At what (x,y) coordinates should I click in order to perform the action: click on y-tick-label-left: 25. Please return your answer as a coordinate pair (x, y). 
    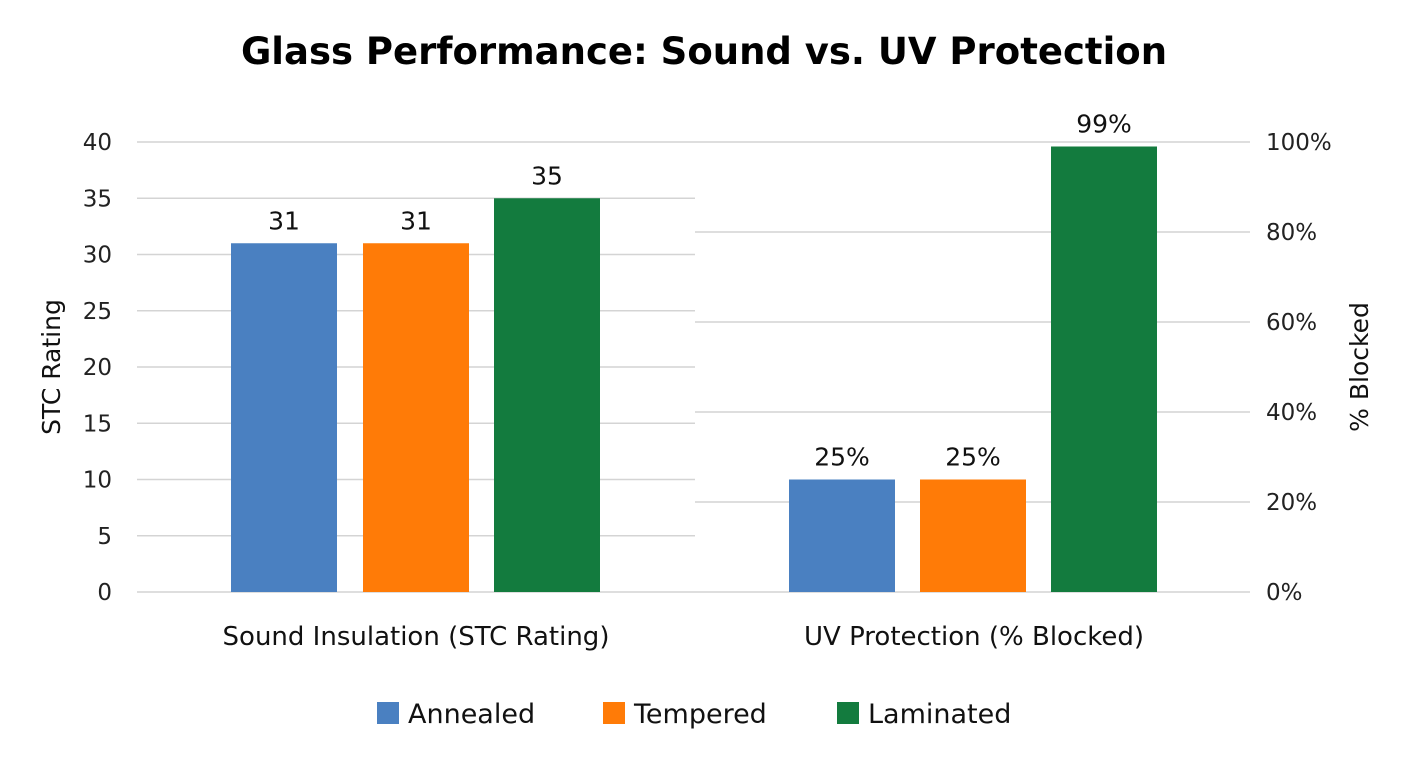
    Looking at the image, I should click on (97, 312).